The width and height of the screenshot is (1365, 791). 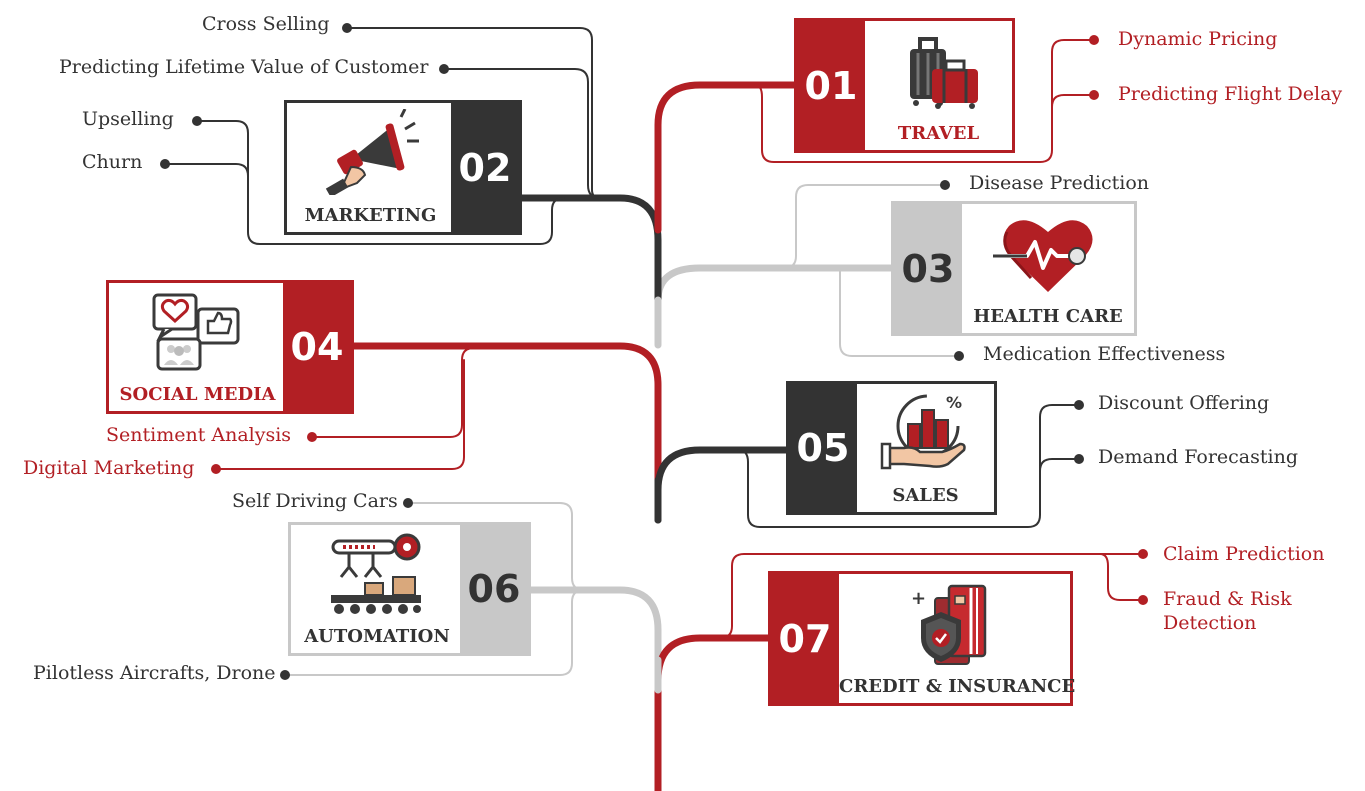 I want to click on sales-hand-chart-icon: %, so click(x=923, y=431).